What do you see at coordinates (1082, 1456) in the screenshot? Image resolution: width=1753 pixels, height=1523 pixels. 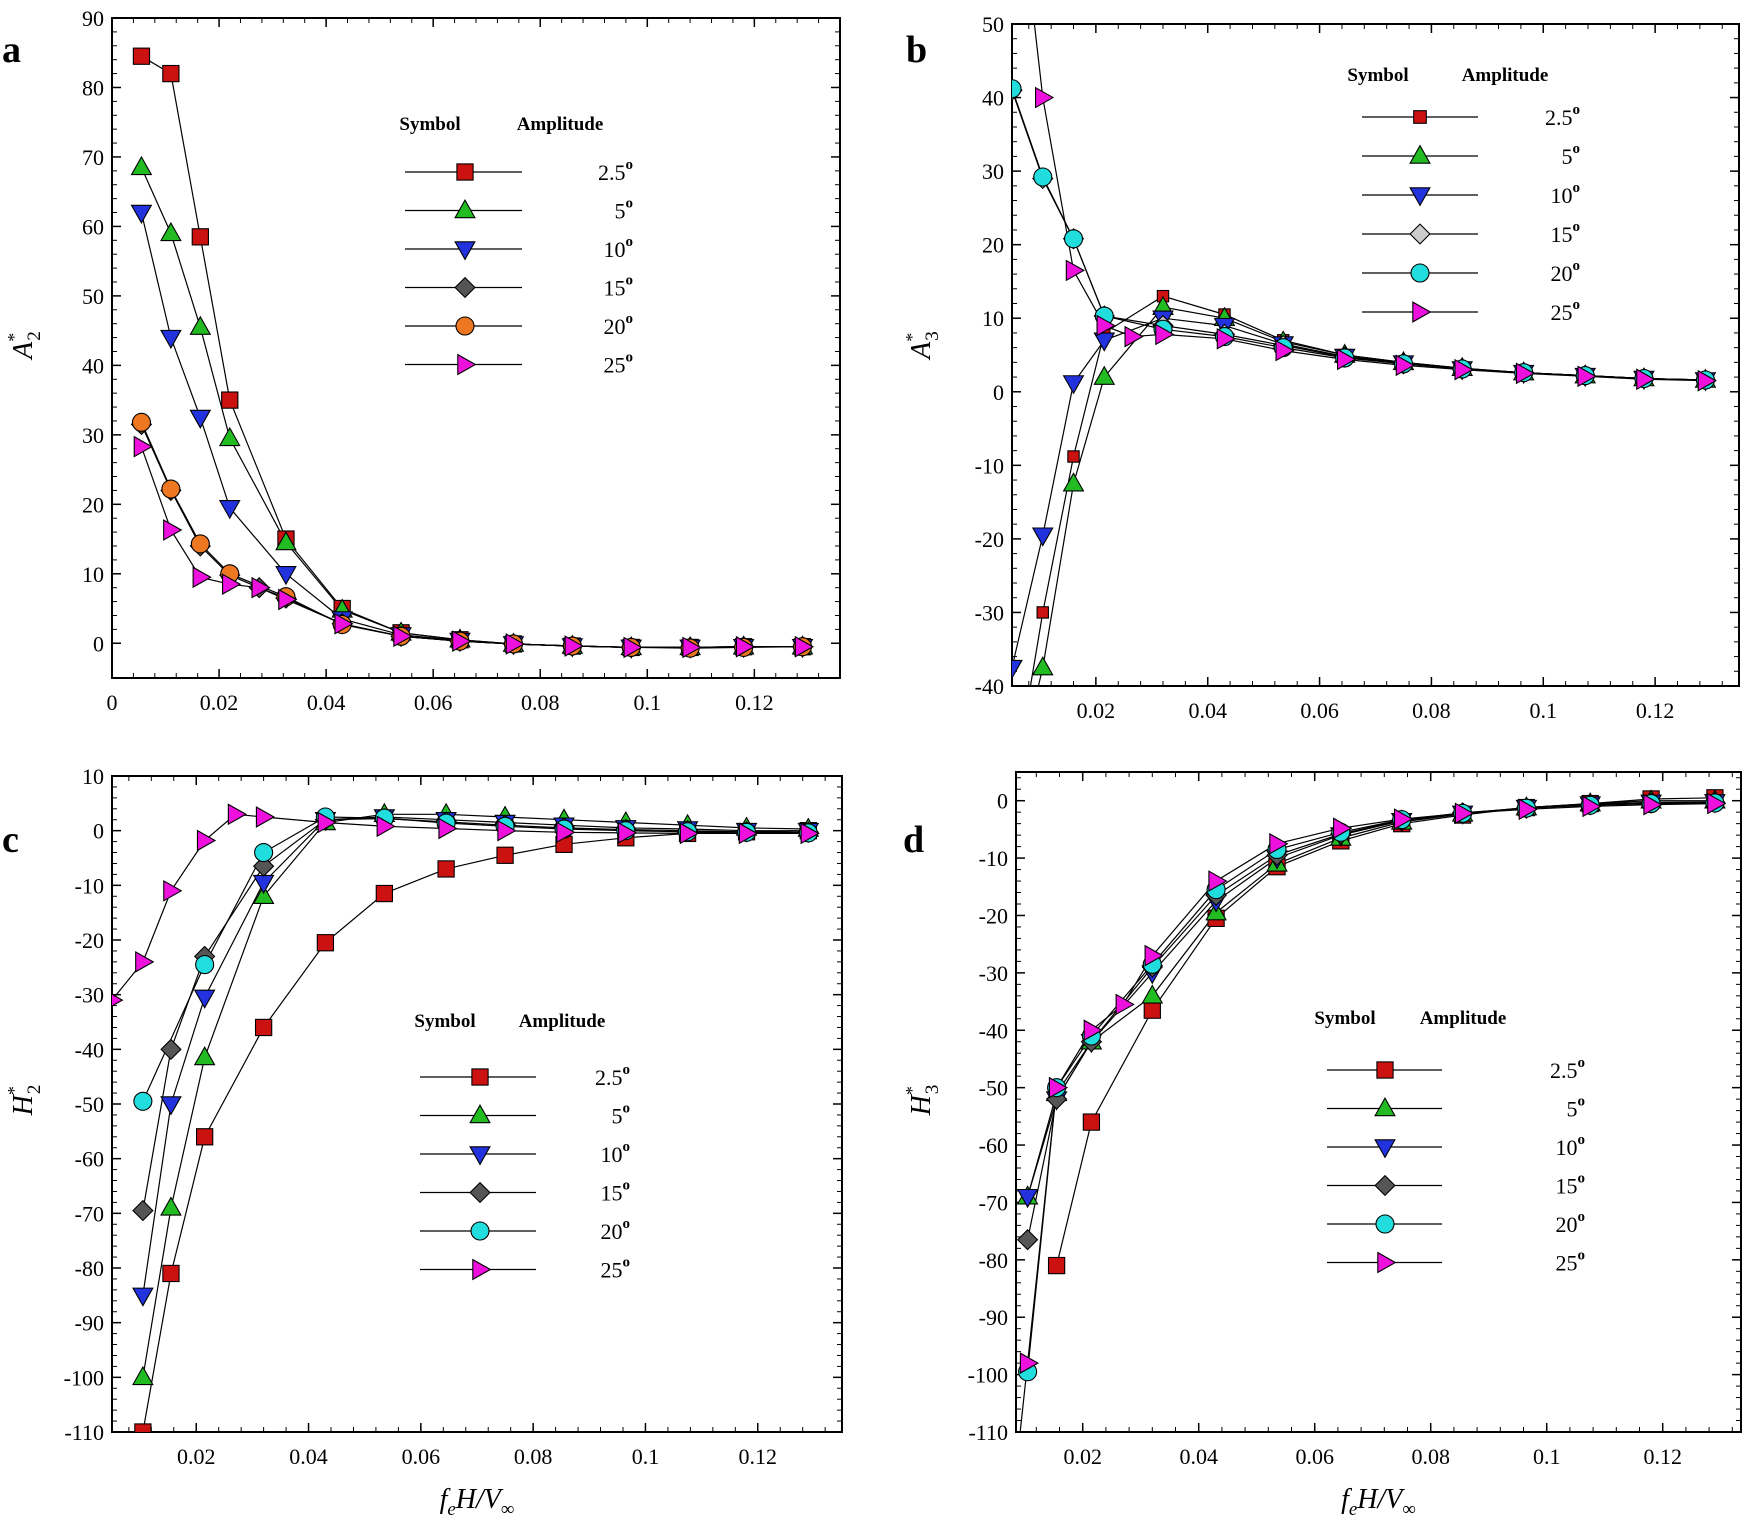 I see `x-tick-label: 0.02` at bounding box center [1082, 1456].